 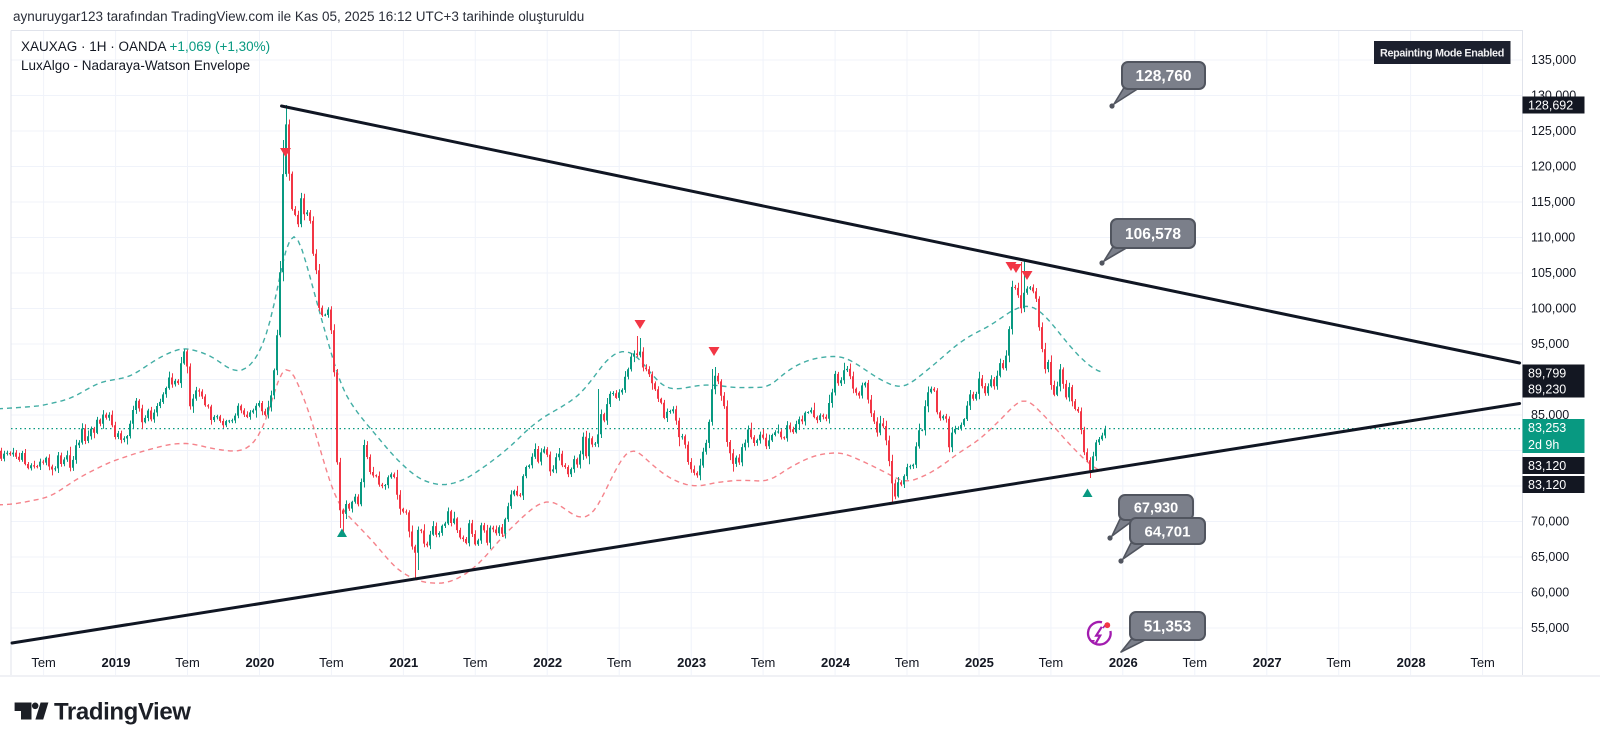 I want to click on svg-text: 135,000, so click(x=1553, y=60).